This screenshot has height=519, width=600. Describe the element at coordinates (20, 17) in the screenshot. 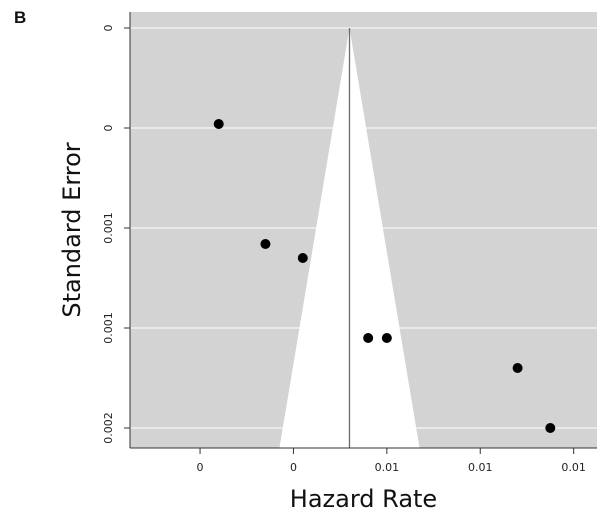

I see `panel-label: B` at that location.